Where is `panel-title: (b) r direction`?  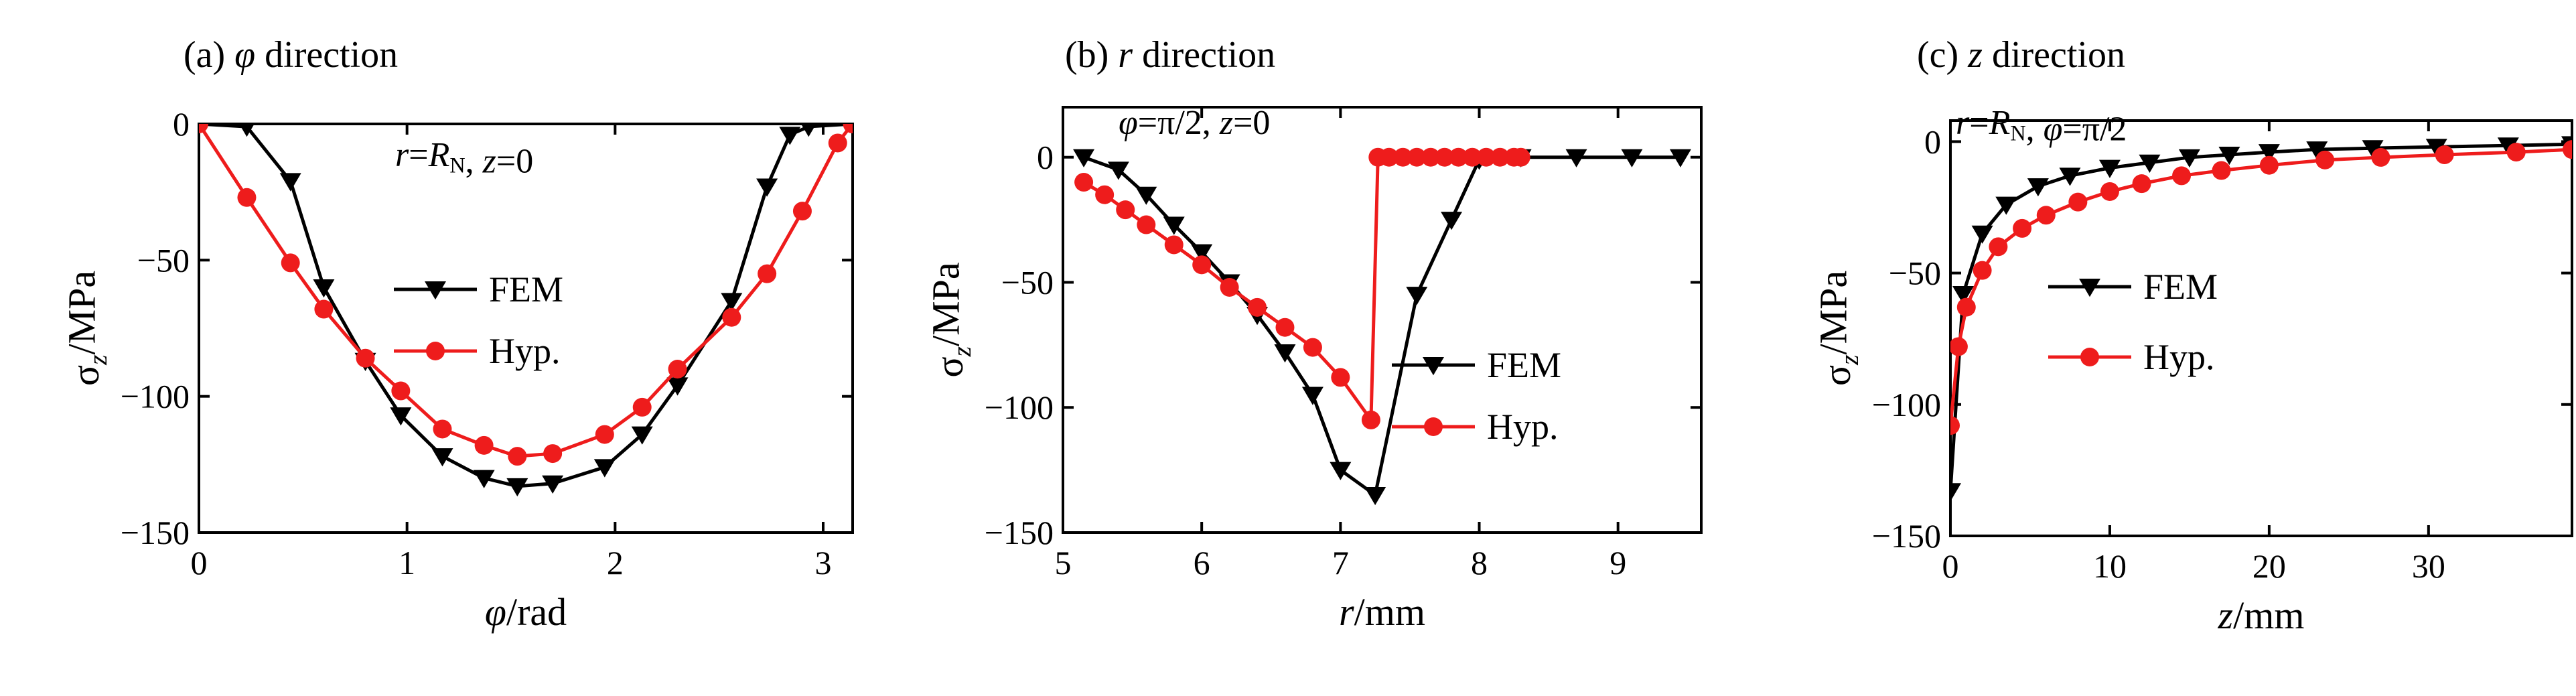
panel-title: (b) r direction is located at coordinates (1170, 55).